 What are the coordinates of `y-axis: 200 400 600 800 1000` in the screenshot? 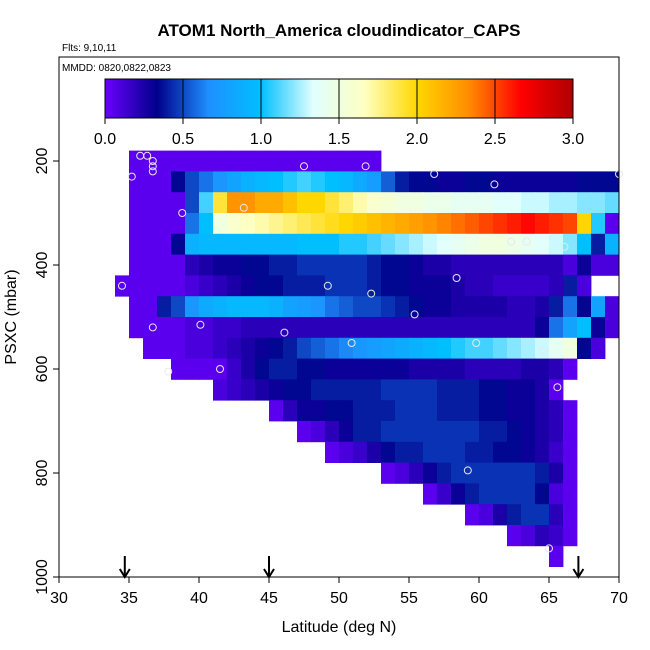 It's located at (46, 371).